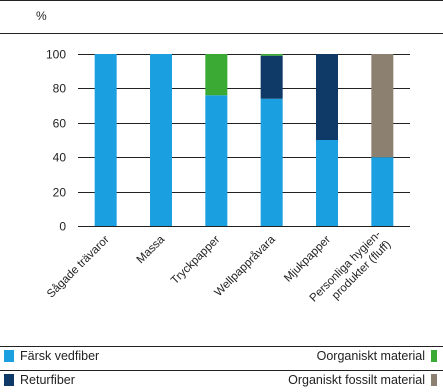  Describe the element at coordinates (356, 380) in the screenshot. I see `legend-label-organiskt-fossilt-material: Organiskt fossilt material` at that location.